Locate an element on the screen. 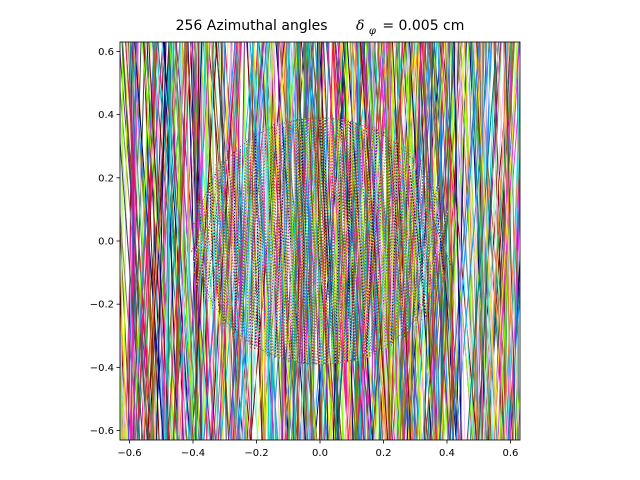  x-tick-label: 0.6 is located at coordinates (511, 453).